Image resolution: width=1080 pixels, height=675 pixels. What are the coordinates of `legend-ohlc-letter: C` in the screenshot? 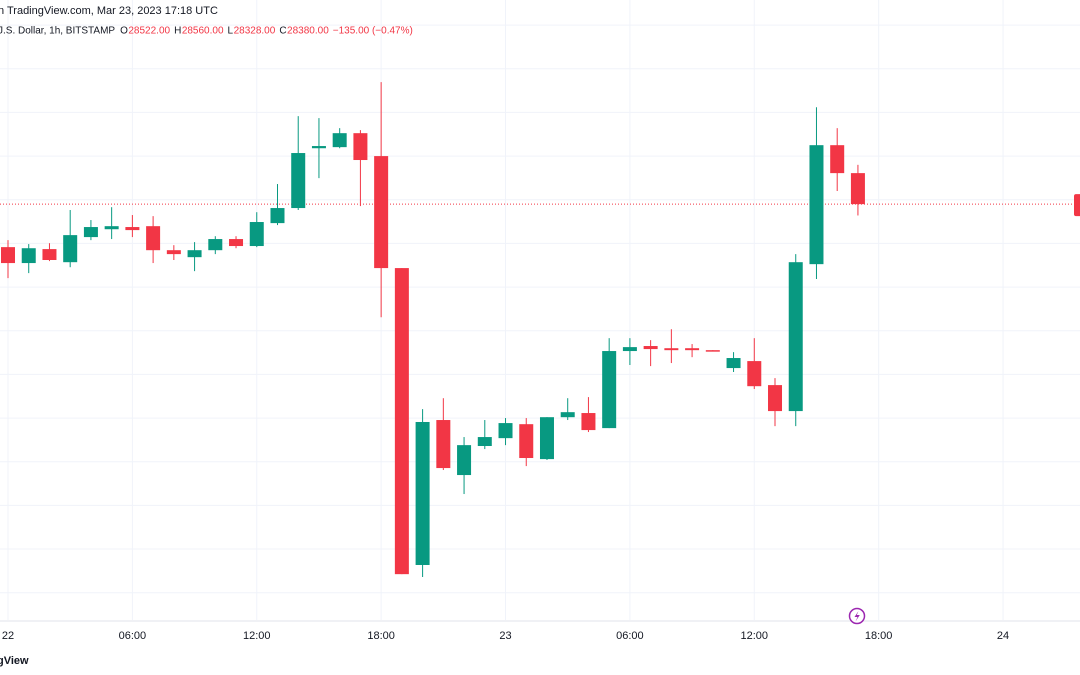 It's located at (282, 31).